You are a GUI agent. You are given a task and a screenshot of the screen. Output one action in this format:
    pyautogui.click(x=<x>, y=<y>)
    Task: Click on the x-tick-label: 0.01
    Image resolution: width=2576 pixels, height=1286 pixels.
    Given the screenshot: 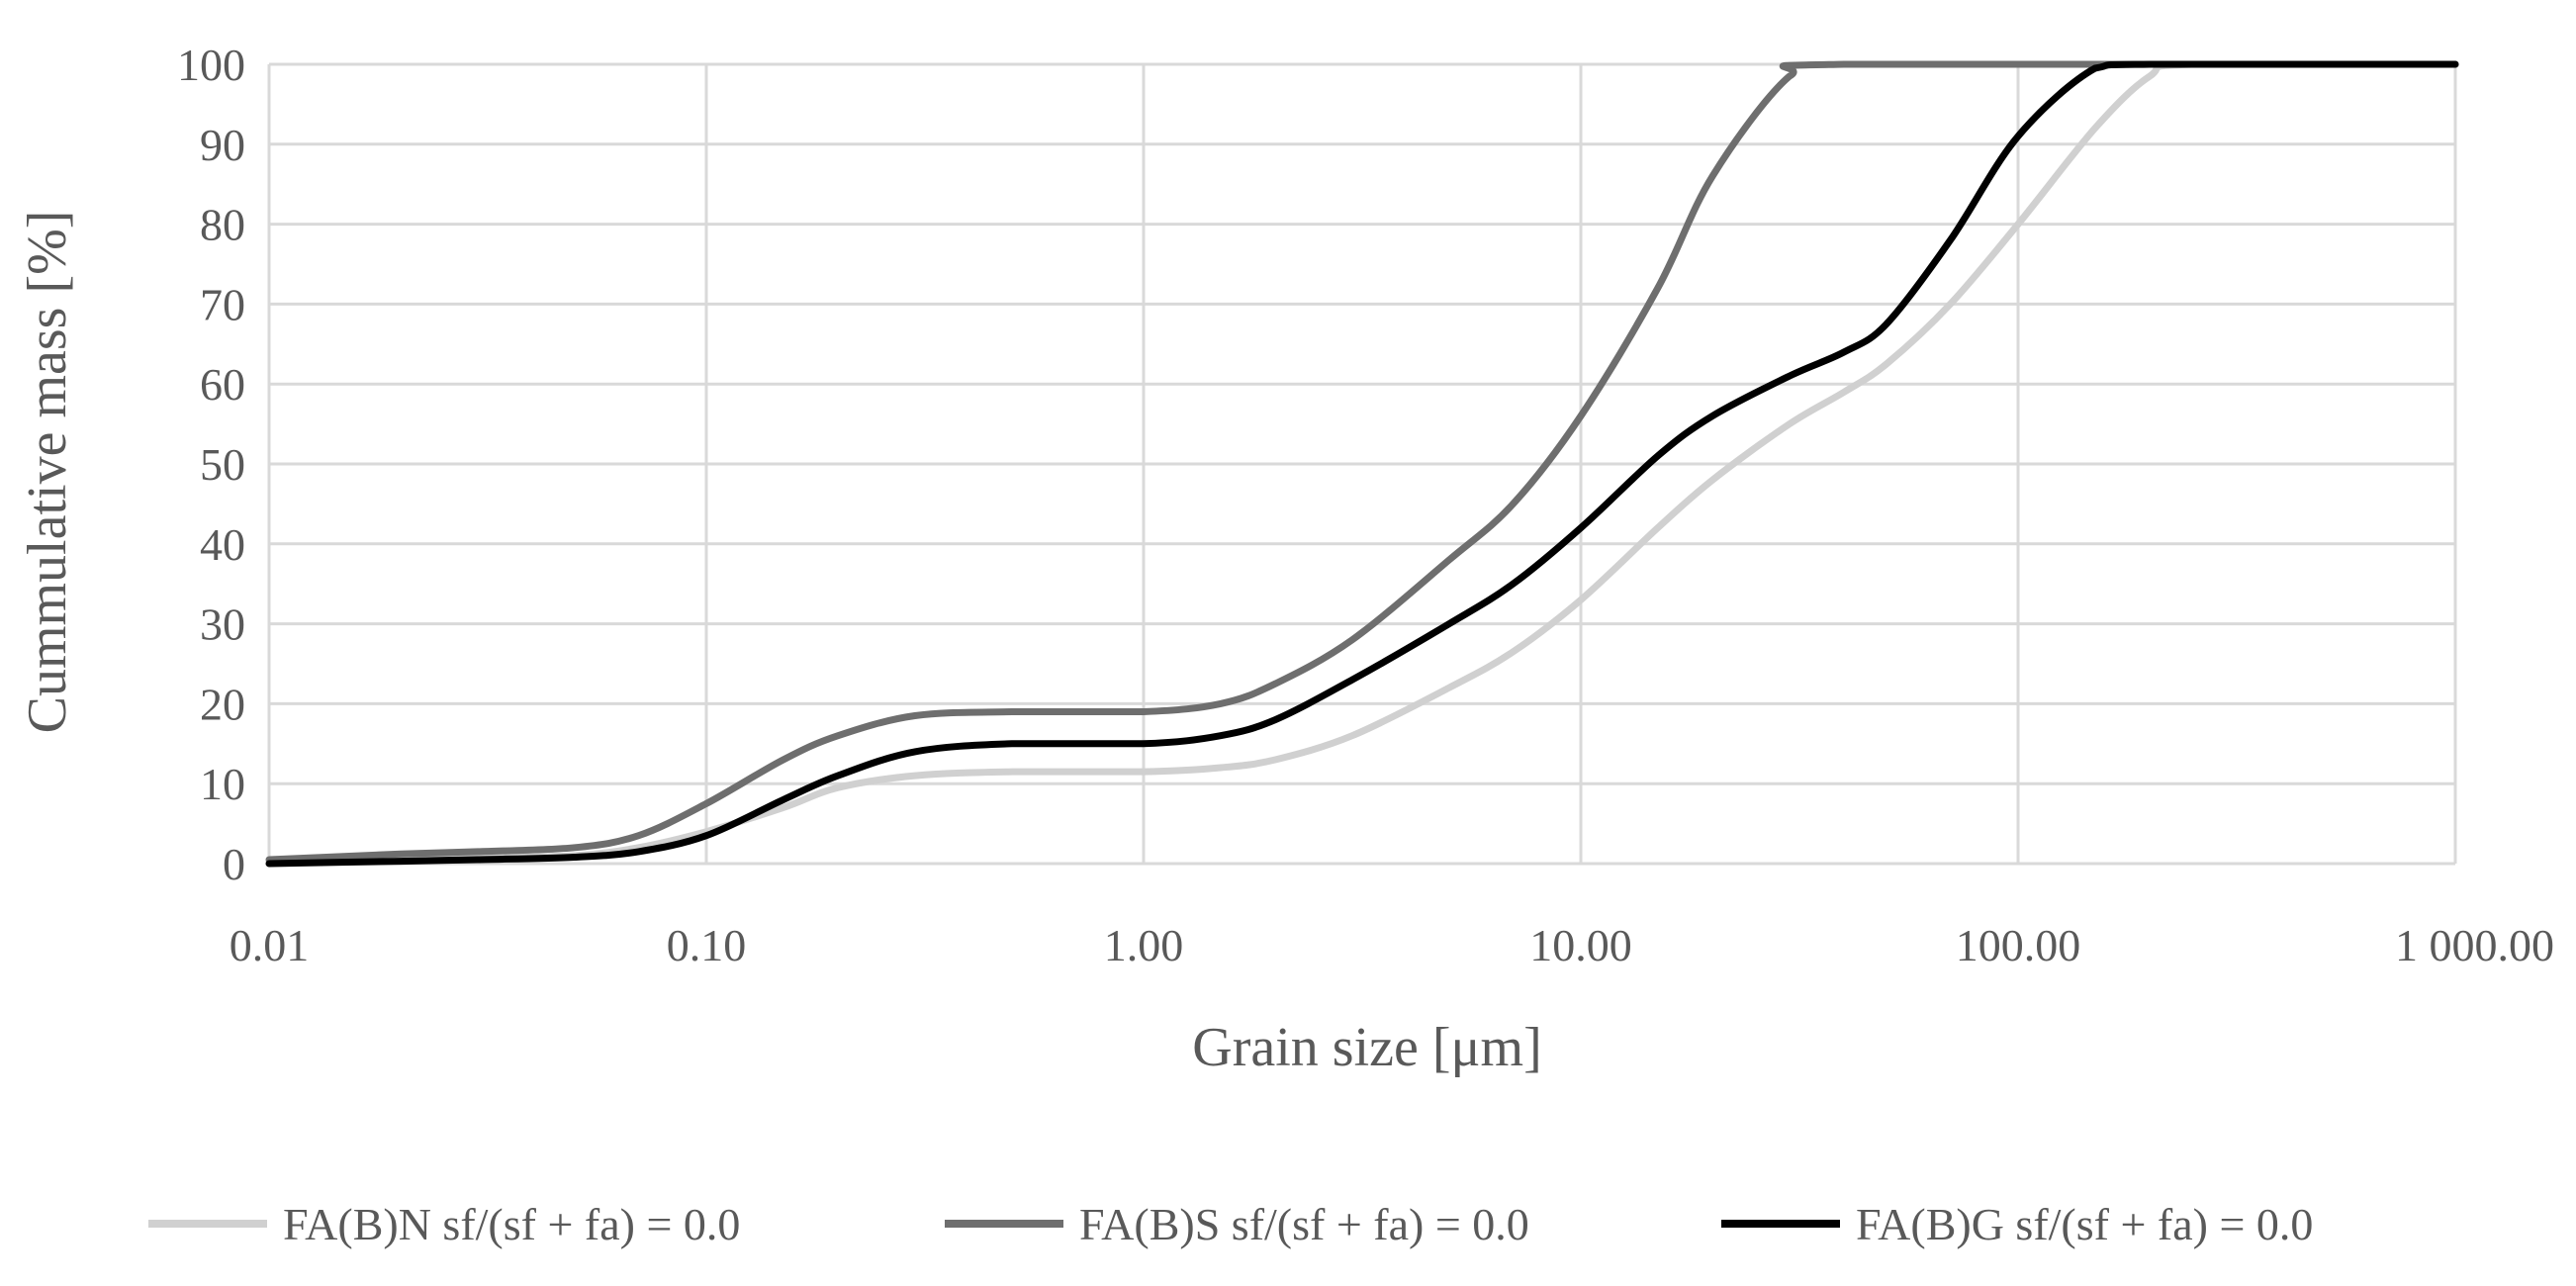 What is the action you would take?
    pyautogui.click(x=270, y=945)
    